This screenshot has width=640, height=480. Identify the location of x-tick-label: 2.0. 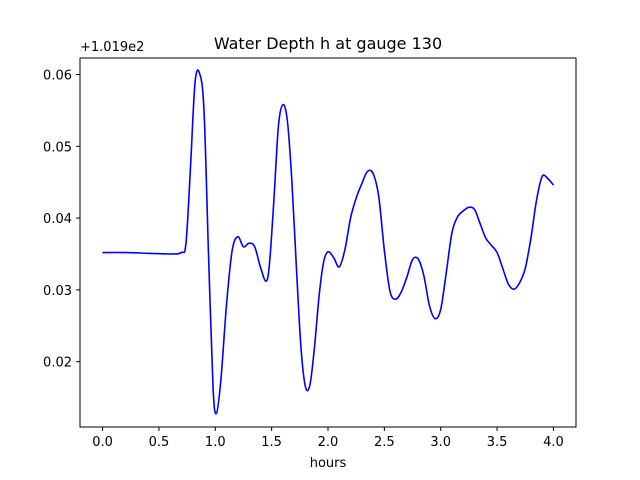
(328, 442).